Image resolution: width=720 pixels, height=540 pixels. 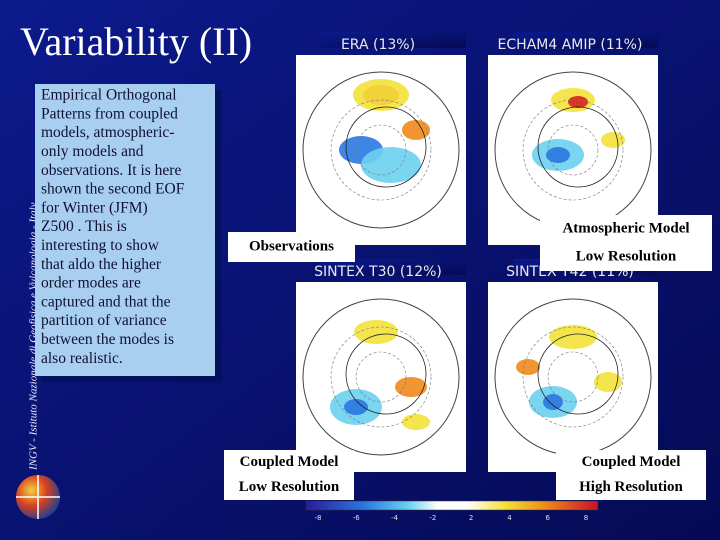 What do you see at coordinates (357, 518) in the screenshot?
I see `colorbar-label: -6` at bounding box center [357, 518].